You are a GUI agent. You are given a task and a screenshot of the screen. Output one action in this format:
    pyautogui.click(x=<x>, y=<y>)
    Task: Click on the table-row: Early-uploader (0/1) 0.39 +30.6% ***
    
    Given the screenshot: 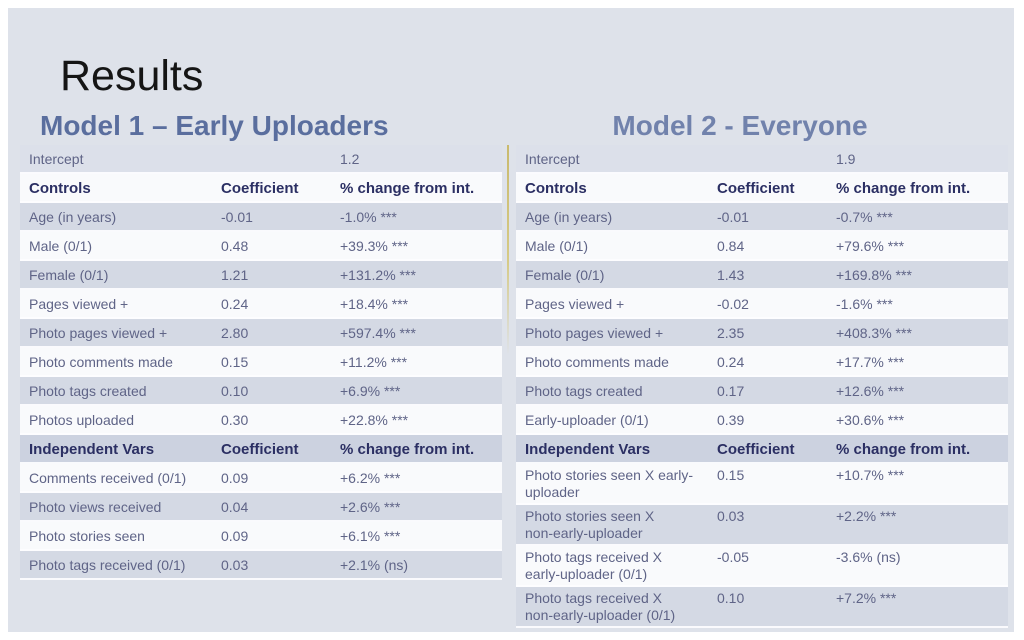 What is the action you would take?
    pyautogui.click(x=762, y=420)
    